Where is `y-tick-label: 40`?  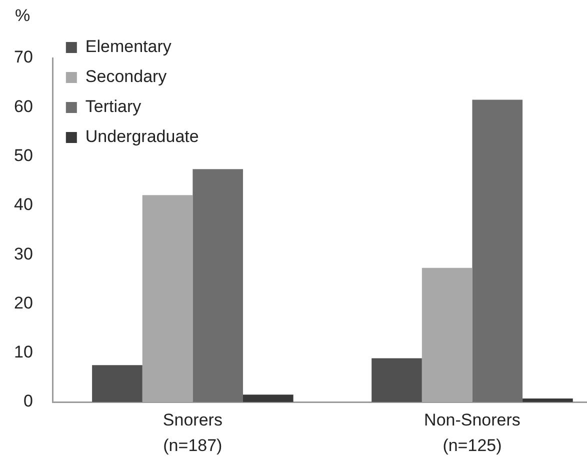
y-tick-label: 40 is located at coordinates (23, 204).